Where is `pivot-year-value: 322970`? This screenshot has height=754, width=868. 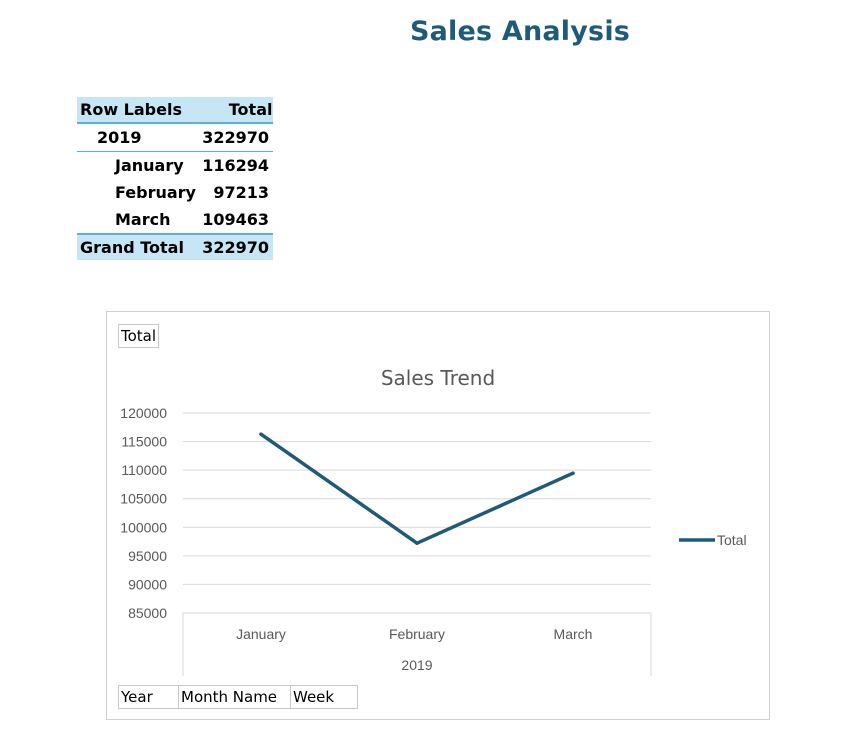
pivot-year-value: 322970 is located at coordinates (234, 137).